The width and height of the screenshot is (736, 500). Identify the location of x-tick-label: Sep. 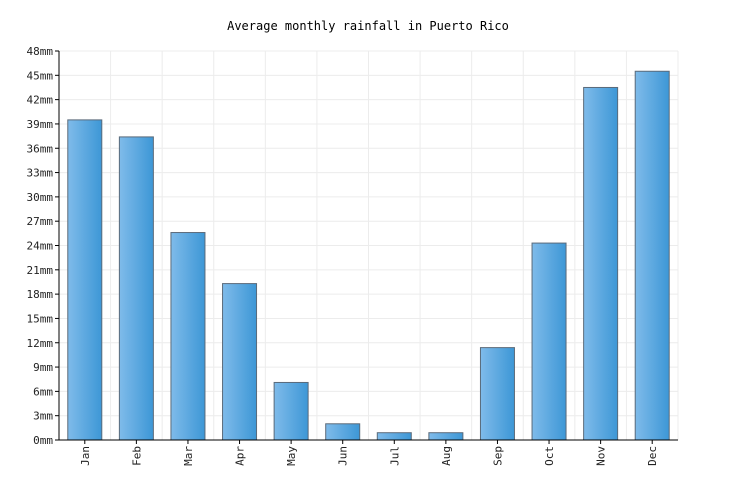
(497, 456).